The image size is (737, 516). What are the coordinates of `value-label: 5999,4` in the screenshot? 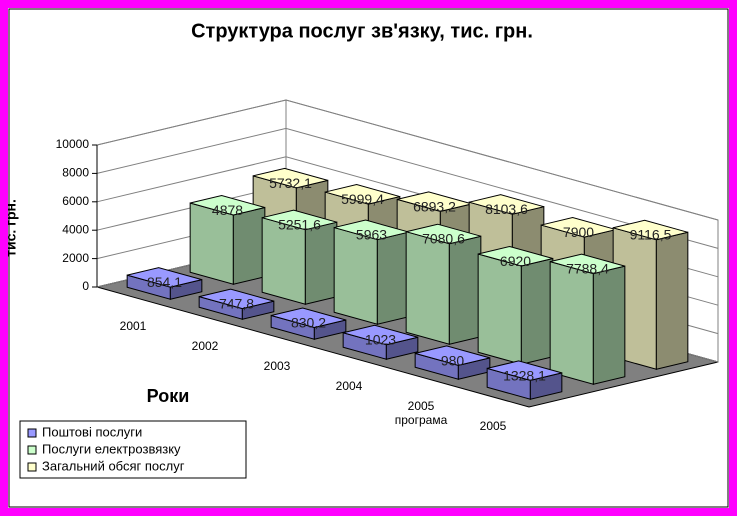 It's located at (362, 199).